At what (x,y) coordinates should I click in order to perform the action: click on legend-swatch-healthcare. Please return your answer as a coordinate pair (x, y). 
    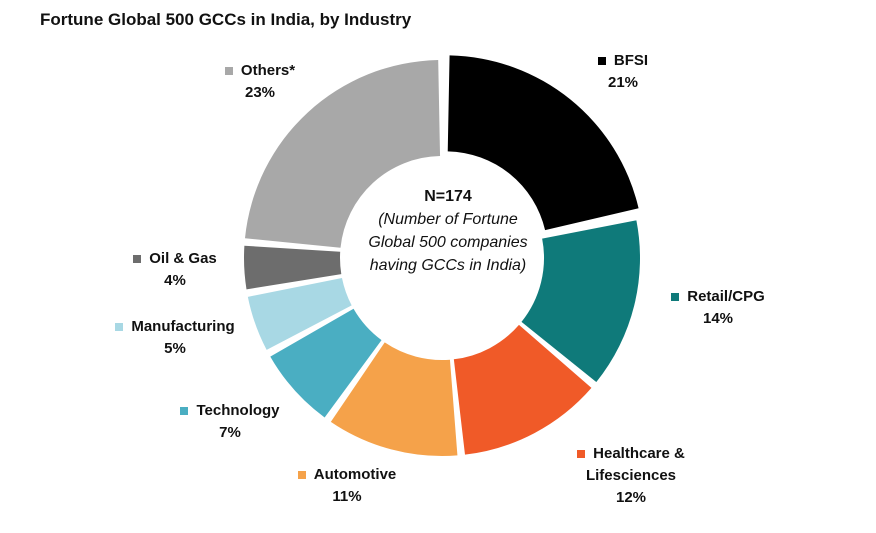
    Looking at the image, I should click on (581, 454).